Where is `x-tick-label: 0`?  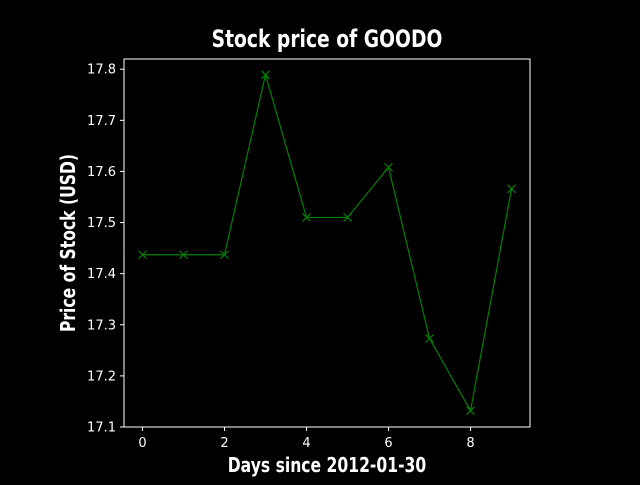 x-tick-label: 0 is located at coordinates (142, 443).